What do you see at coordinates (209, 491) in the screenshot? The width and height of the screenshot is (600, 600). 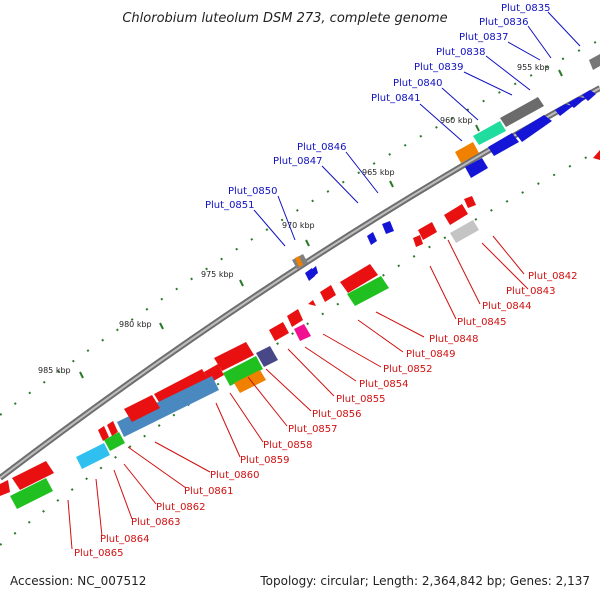 I see `gene-label-plut-0861: Plut_0861` at bounding box center [209, 491].